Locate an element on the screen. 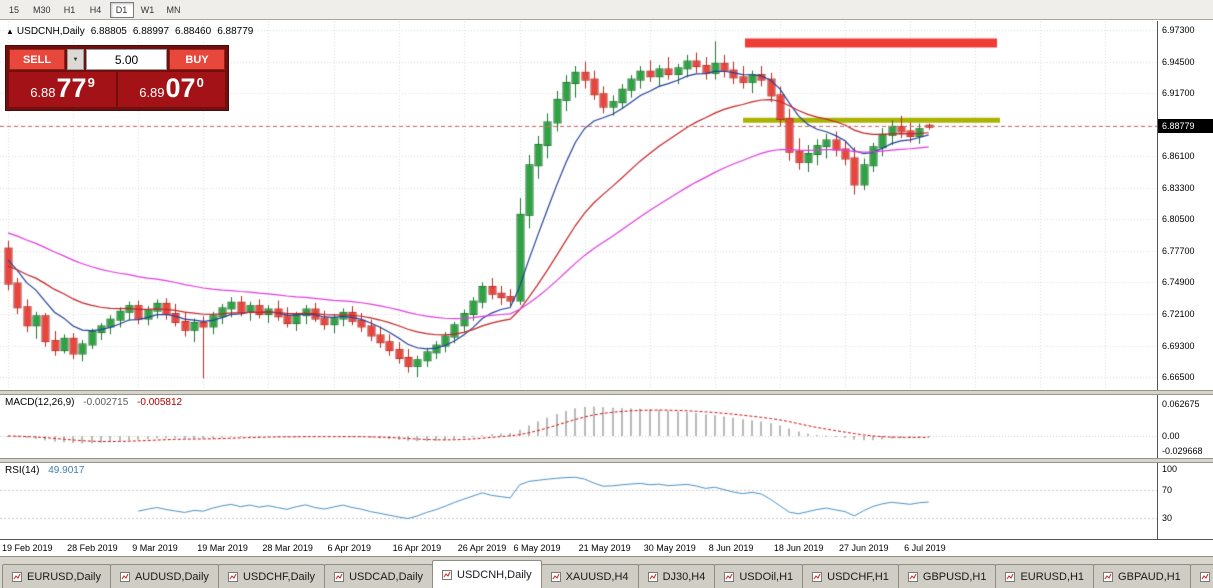 This screenshot has width=1213, height=588. chart-tab-usdcnh-daily: USDCNH,Daily is located at coordinates (487, 574).